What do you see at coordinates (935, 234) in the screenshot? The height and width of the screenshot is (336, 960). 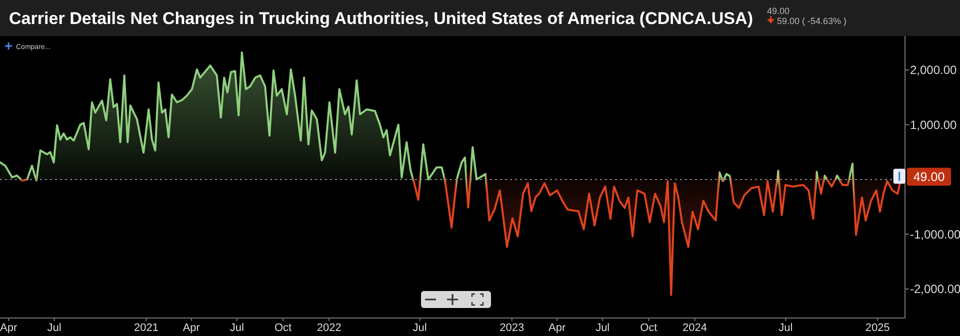 I see `y-tick-label: -1,000.00` at bounding box center [935, 234].